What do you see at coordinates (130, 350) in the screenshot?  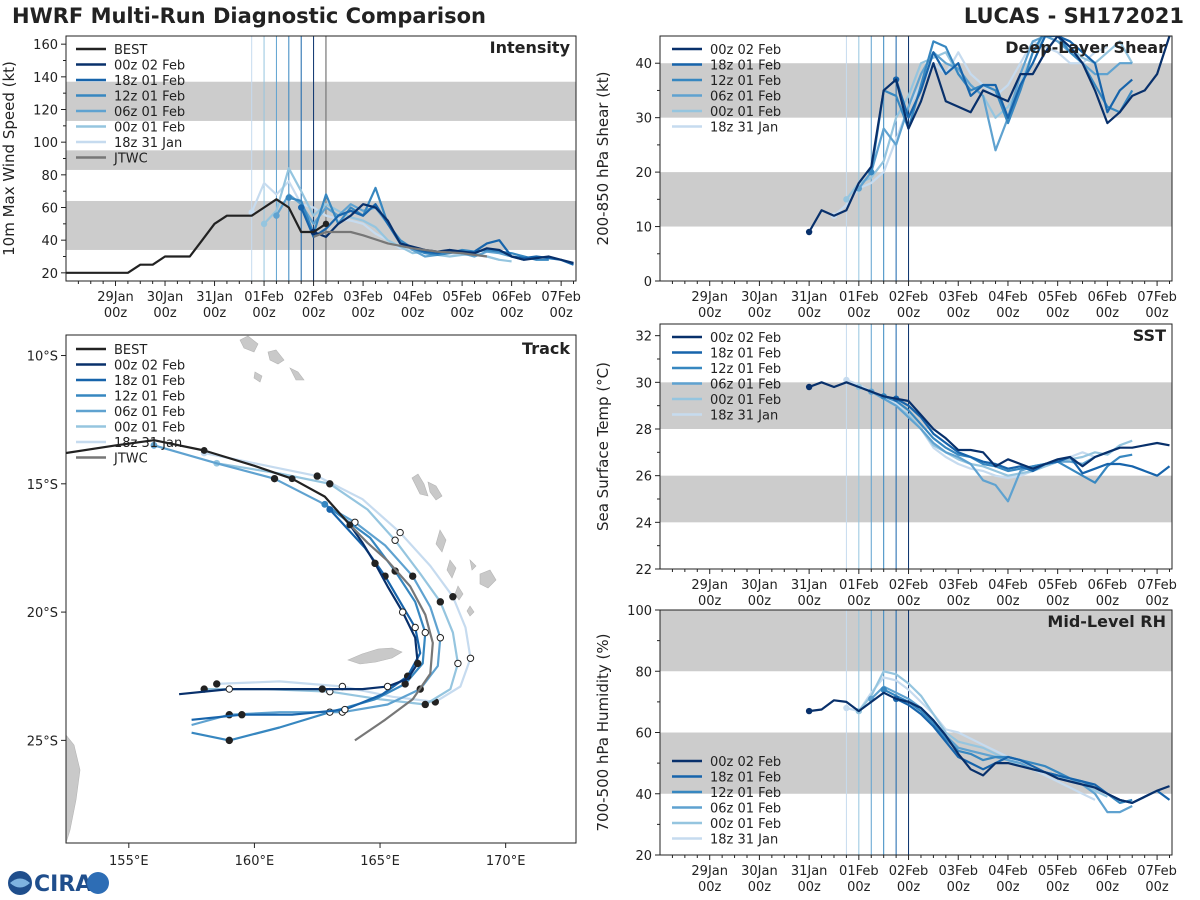 I see `legend-label: BEST` at bounding box center [130, 350].